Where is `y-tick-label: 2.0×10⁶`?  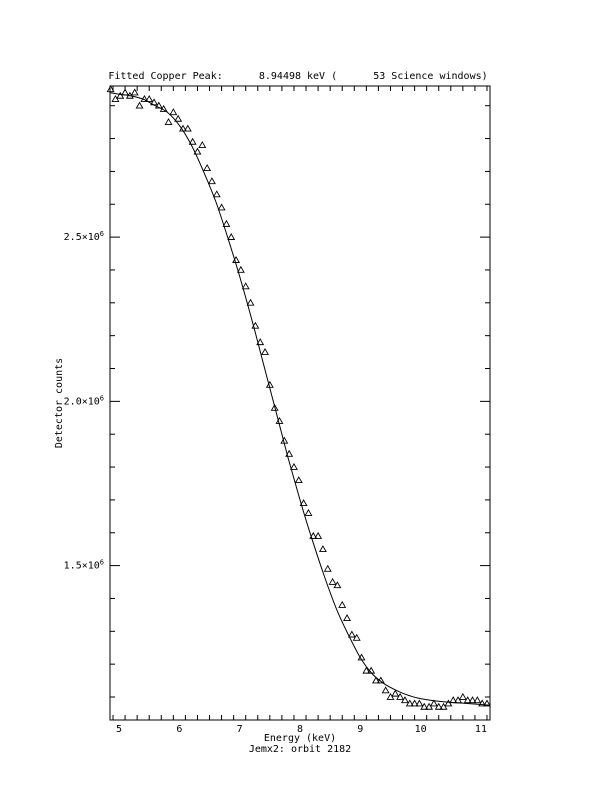 y-tick-label: 2.0×10⁶ is located at coordinates (84, 400).